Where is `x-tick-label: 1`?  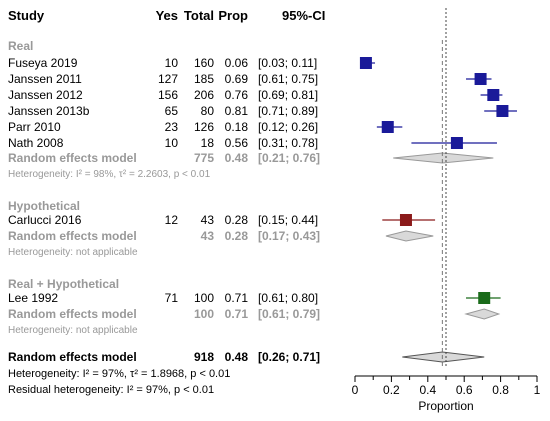 x-tick-label: 1 is located at coordinates (537, 390).